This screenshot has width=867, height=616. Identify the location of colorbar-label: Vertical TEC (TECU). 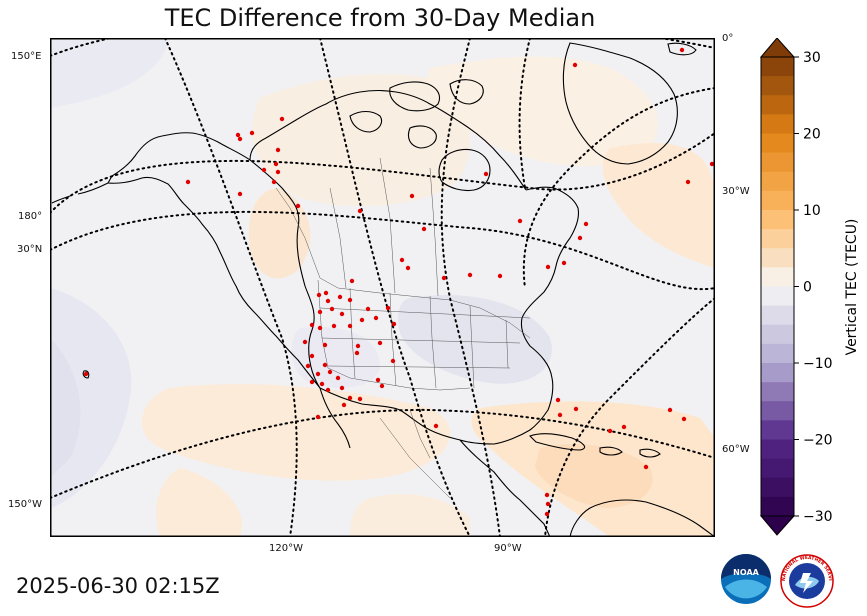
(852, 287).